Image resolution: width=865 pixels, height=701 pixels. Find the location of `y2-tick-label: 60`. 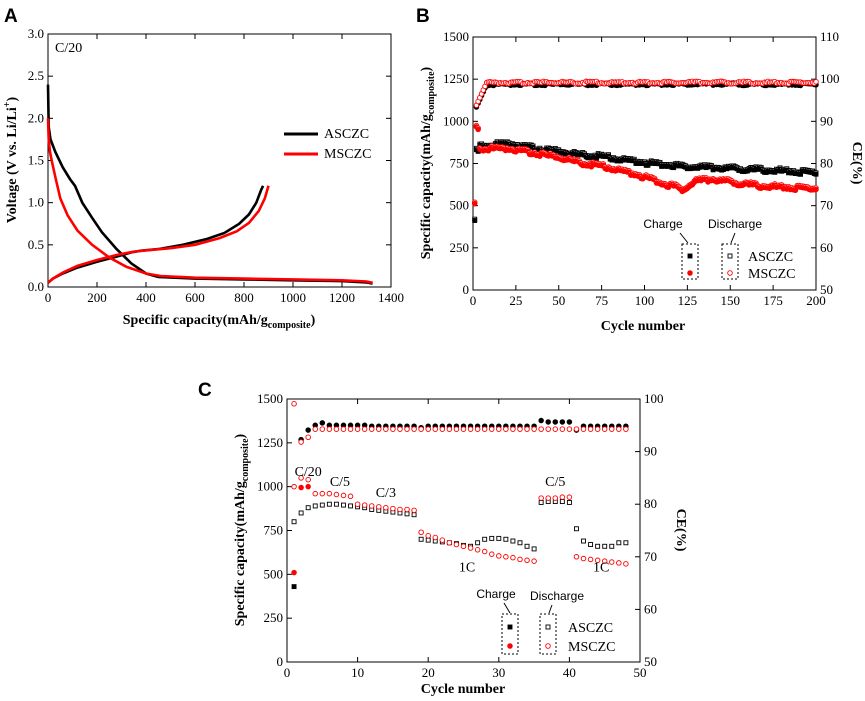

y2-tick-label: 60 is located at coordinates (826, 247).